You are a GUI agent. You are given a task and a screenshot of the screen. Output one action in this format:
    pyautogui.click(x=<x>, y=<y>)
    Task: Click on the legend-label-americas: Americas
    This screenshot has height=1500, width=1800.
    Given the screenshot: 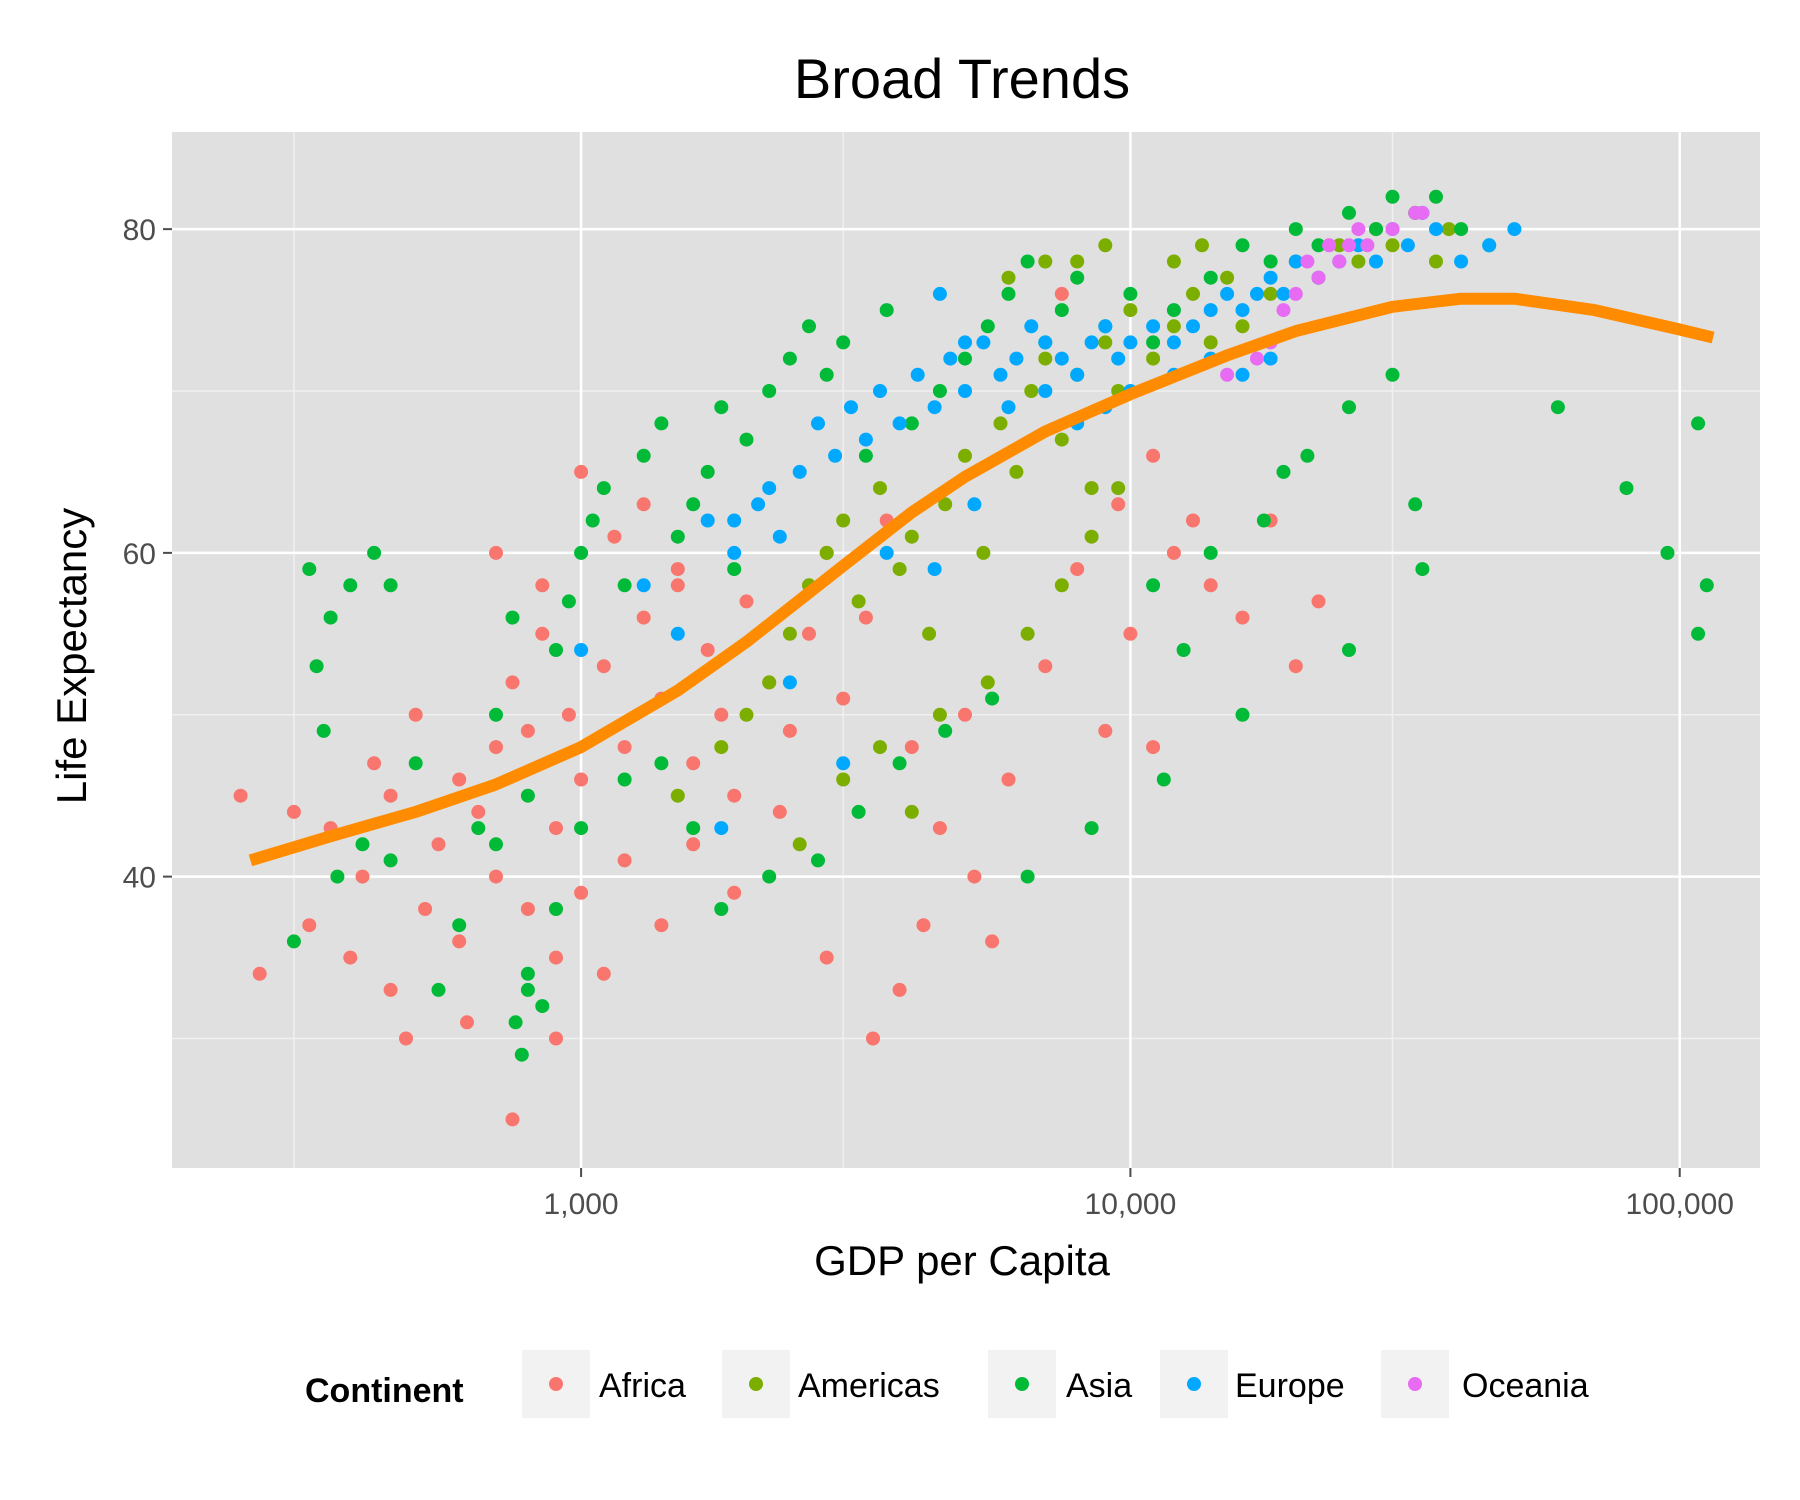 What is the action you would take?
    pyautogui.click(x=869, y=1386)
    